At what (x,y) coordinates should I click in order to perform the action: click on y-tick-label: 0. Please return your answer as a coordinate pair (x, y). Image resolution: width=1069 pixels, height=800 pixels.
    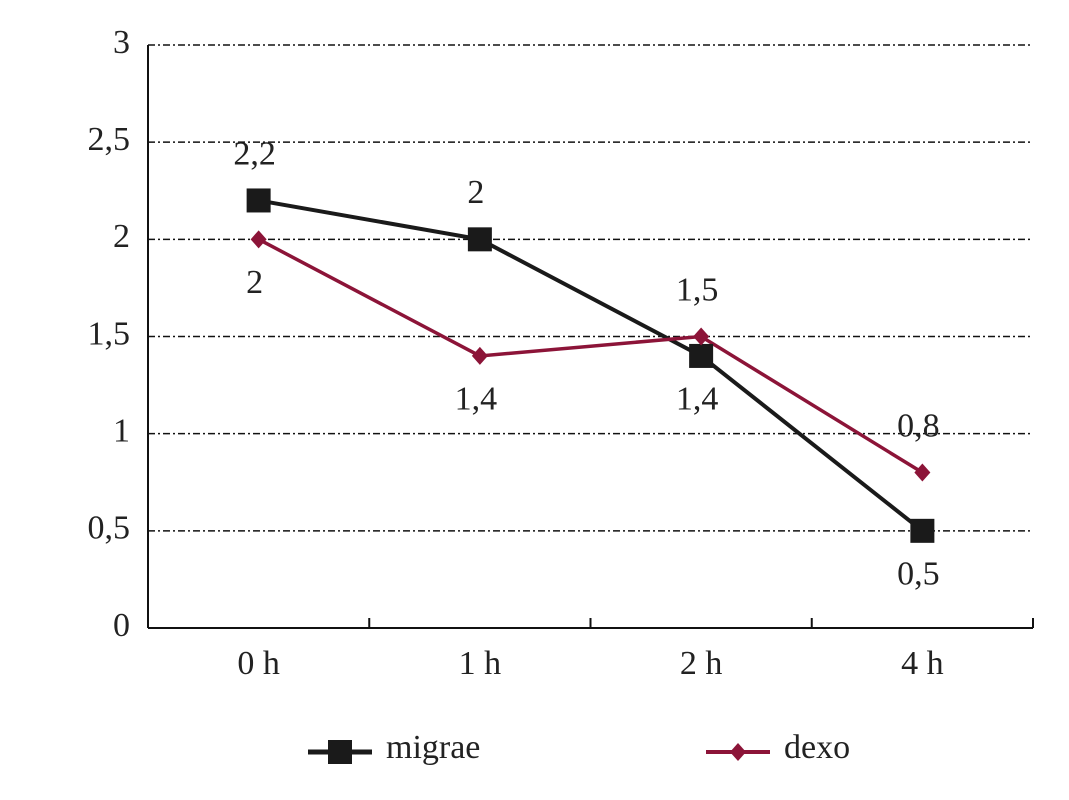
    Looking at the image, I should click on (121, 625).